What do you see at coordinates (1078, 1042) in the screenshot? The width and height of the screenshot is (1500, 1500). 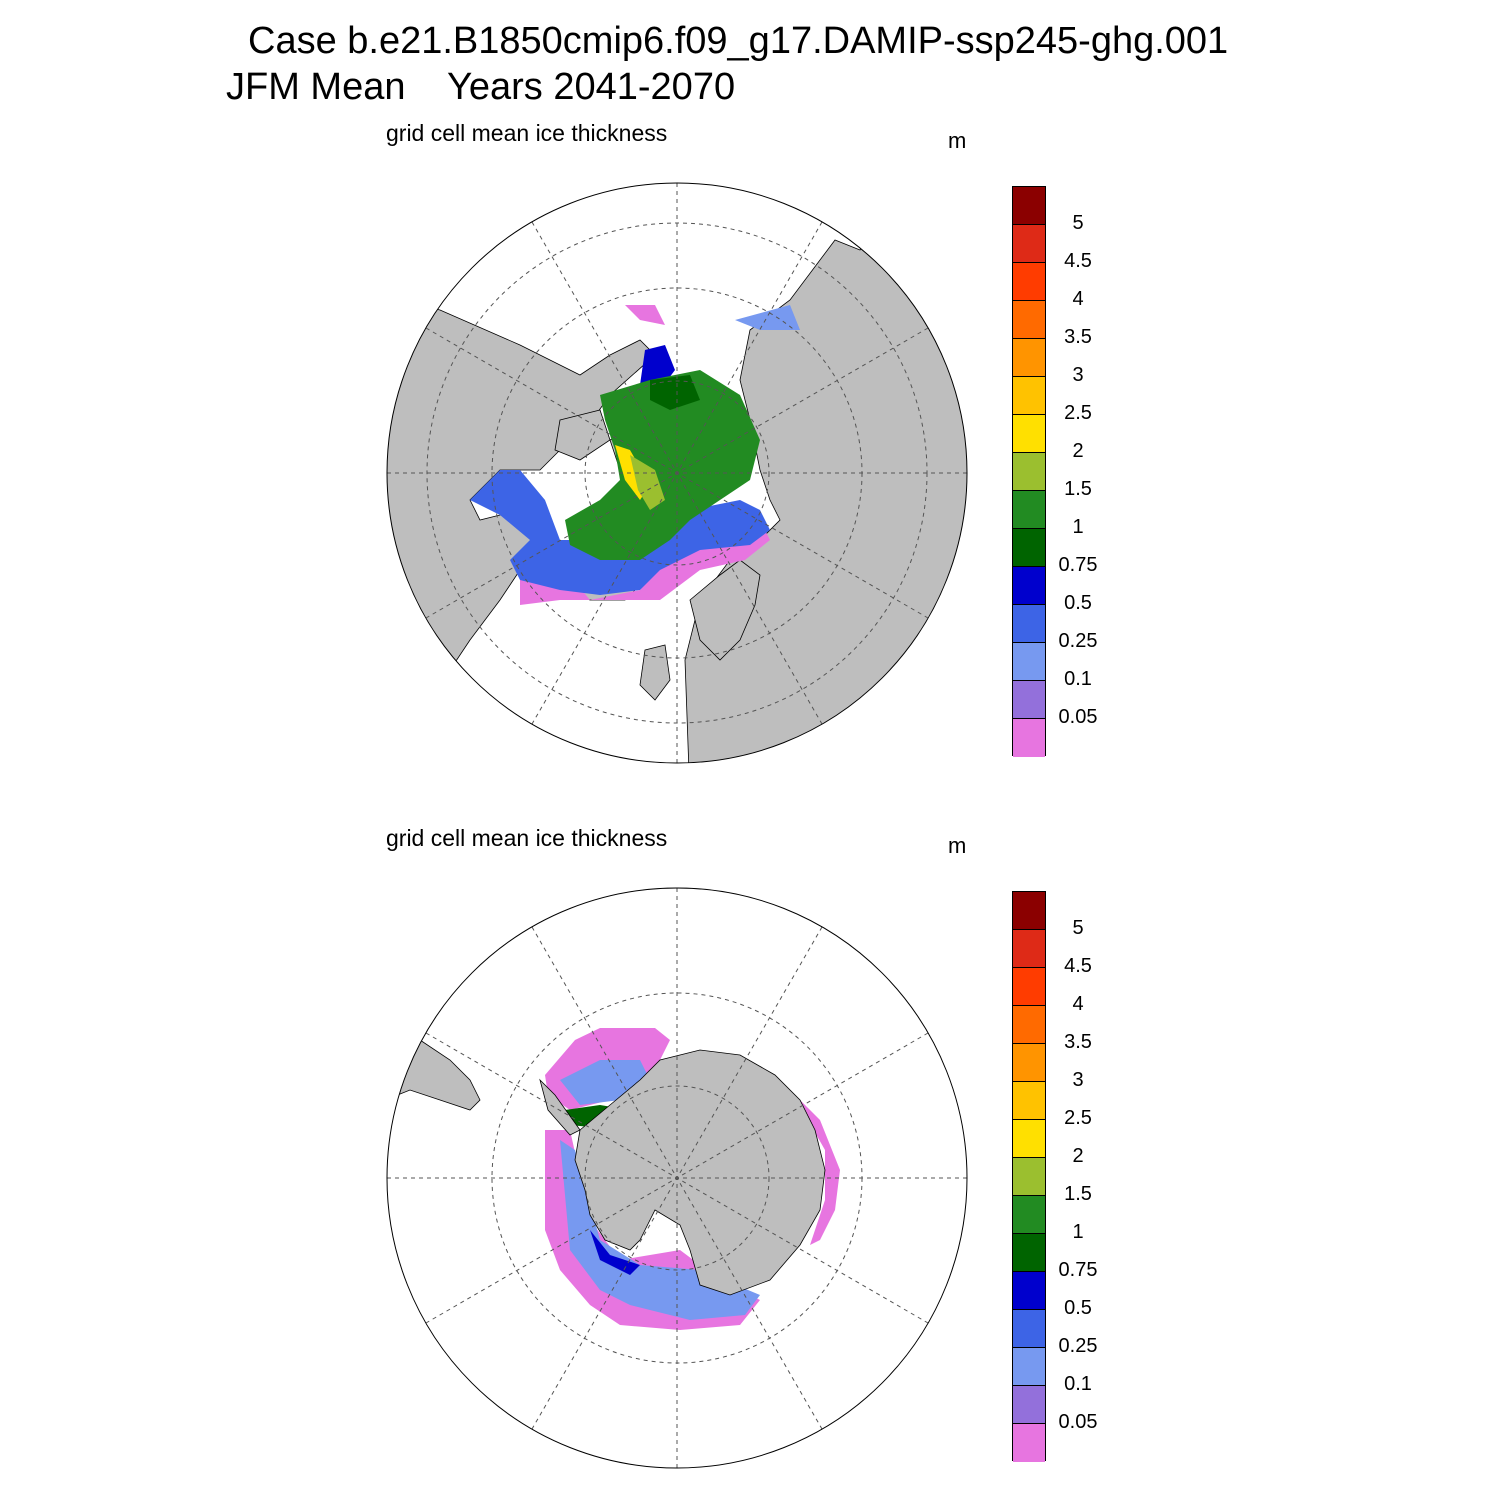 I see `sh-colorbar-label: 3.5` at bounding box center [1078, 1042].